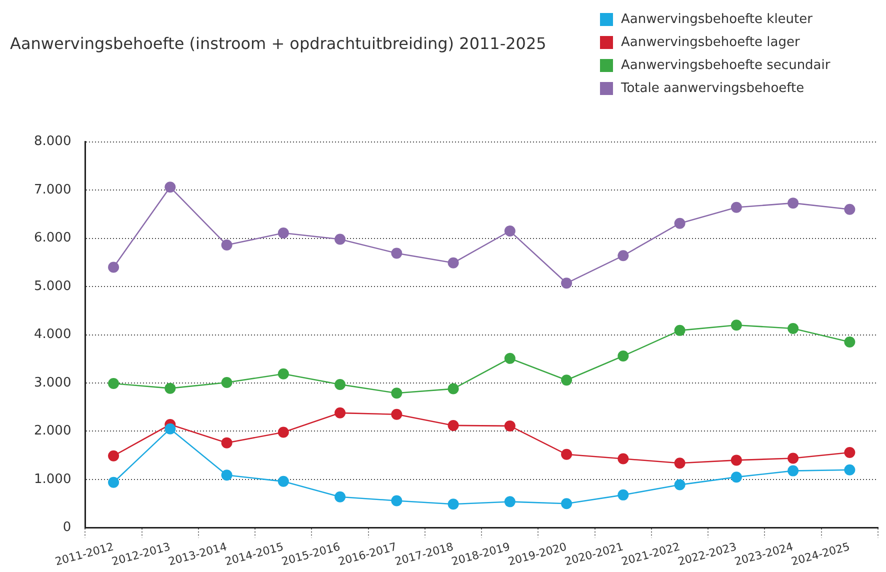 Image resolution: width=886 pixels, height=572 pixels. What do you see at coordinates (278, 43) in the screenshot?
I see `chart-title: Aanwervingsbehoefte (instroom + opdrachtuitbreiding) 2011-2025` at bounding box center [278, 43].